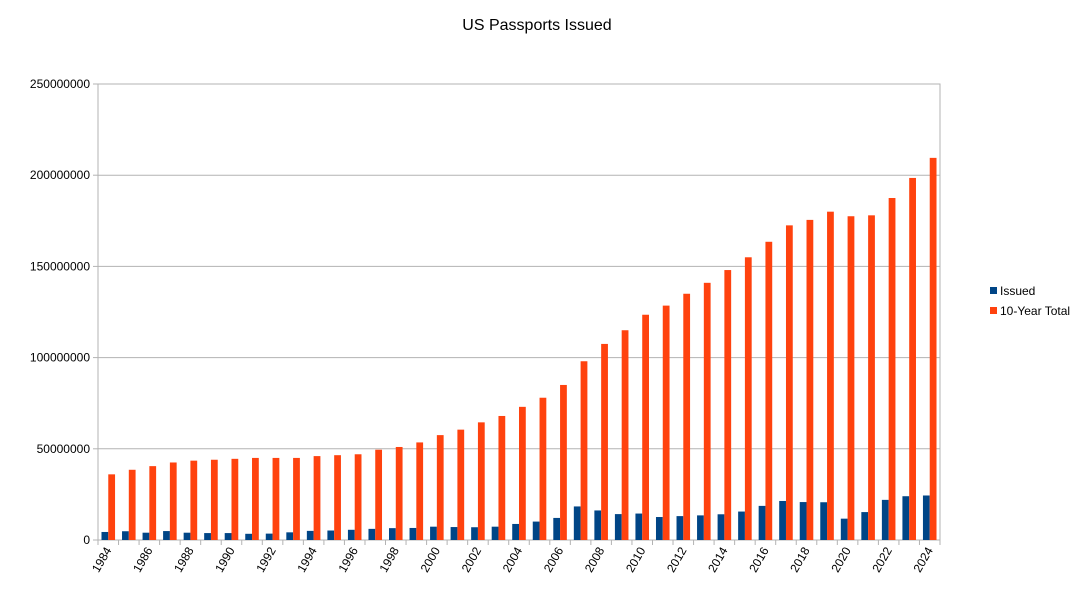 This screenshot has width=1079, height=597. Describe the element at coordinates (577, 523) in the screenshot. I see `bar-issued-2007` at that location.